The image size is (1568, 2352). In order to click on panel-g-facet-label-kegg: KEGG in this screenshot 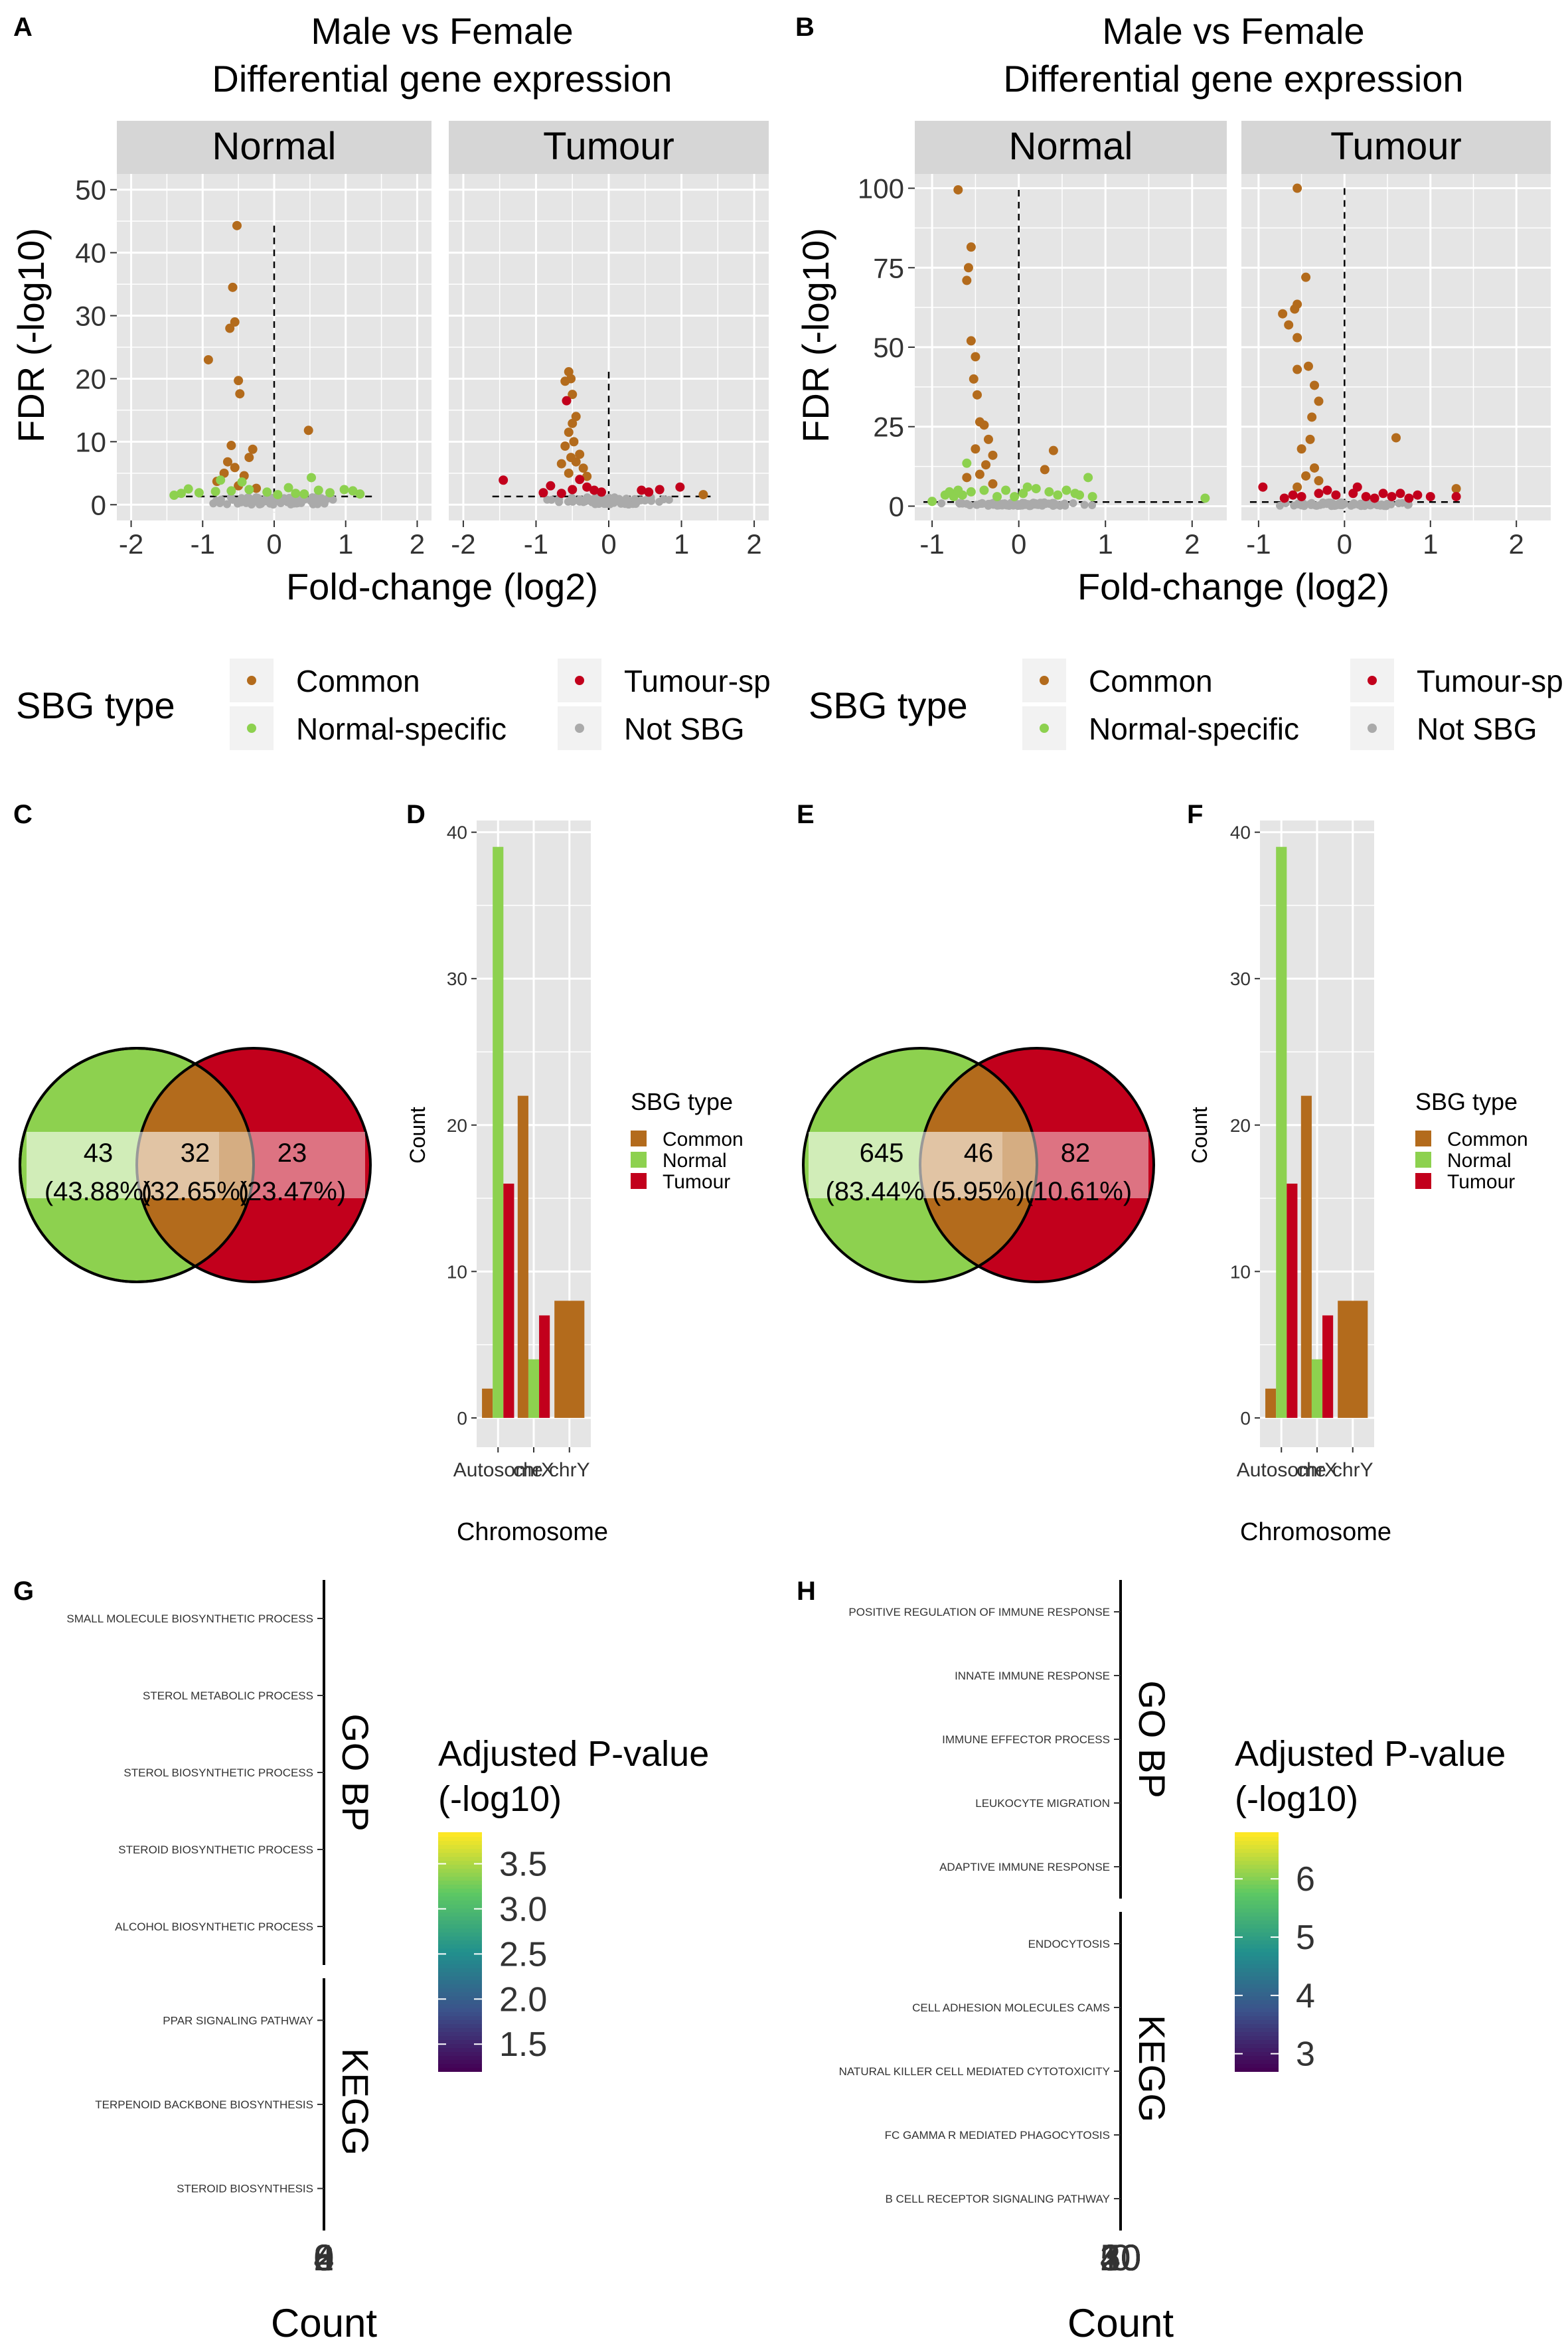, I will do `click(356, 2102)`.